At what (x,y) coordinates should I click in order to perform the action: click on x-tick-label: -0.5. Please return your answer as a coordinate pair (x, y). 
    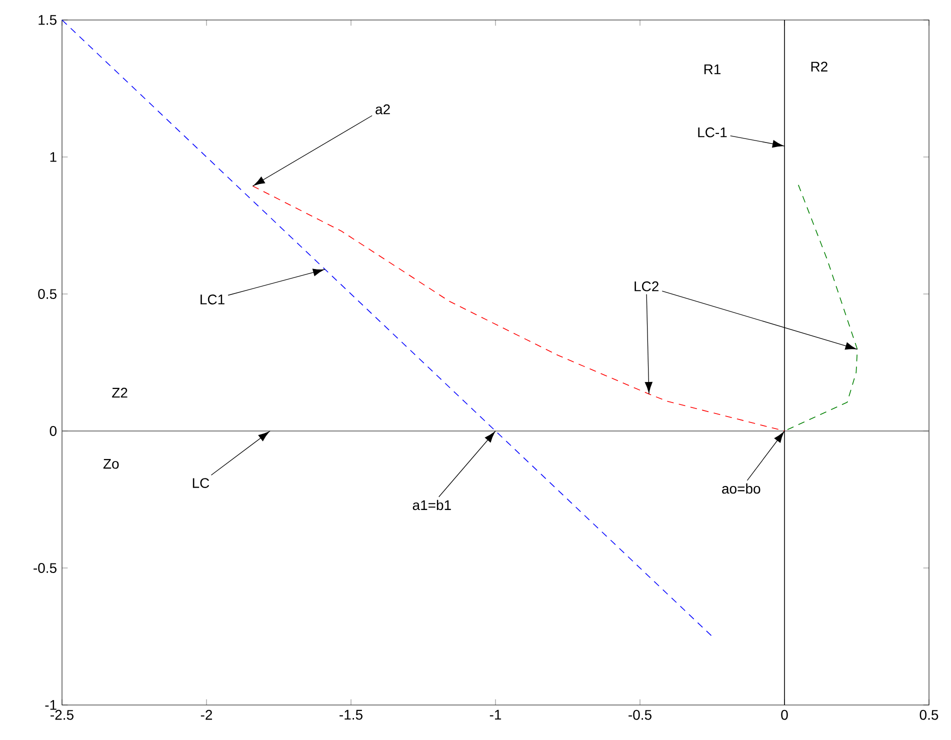
    Looking at the image, I should click on (640, 715).